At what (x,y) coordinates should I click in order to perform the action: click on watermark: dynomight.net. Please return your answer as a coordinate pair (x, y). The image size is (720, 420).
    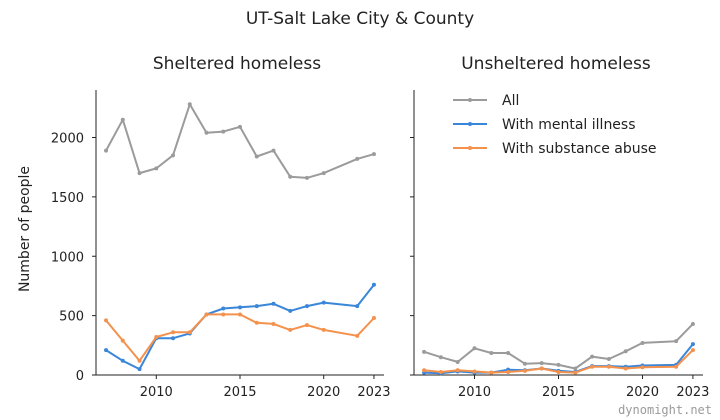
    Looking at the image, I should click on (665, 410).